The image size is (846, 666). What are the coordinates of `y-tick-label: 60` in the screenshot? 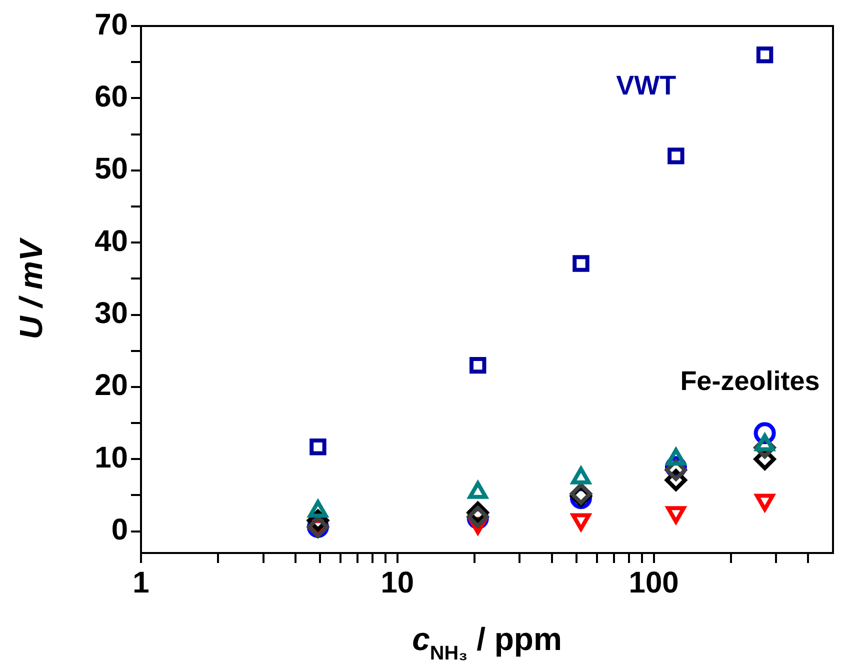 It's located at (111, 97).